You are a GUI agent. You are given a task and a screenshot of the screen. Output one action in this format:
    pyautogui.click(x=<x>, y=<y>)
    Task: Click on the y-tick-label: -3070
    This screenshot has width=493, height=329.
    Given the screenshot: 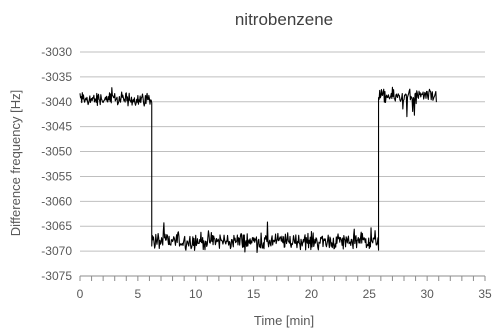 What is the action you would take?
    pyautogui.click(x=56, y=251)
    